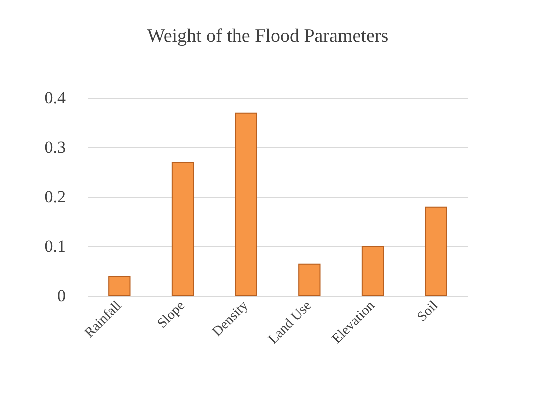 The image size is (539, 405). I want to click on y-tick-label: 0.4, so click(55, 98).